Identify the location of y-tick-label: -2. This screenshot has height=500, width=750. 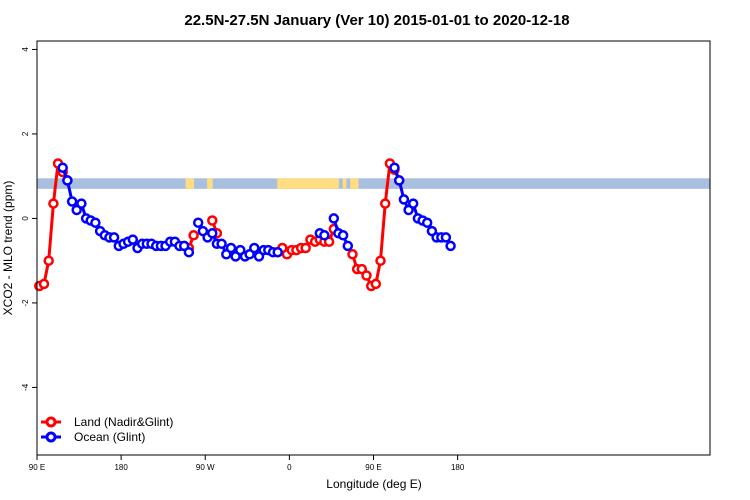
(25, 303).